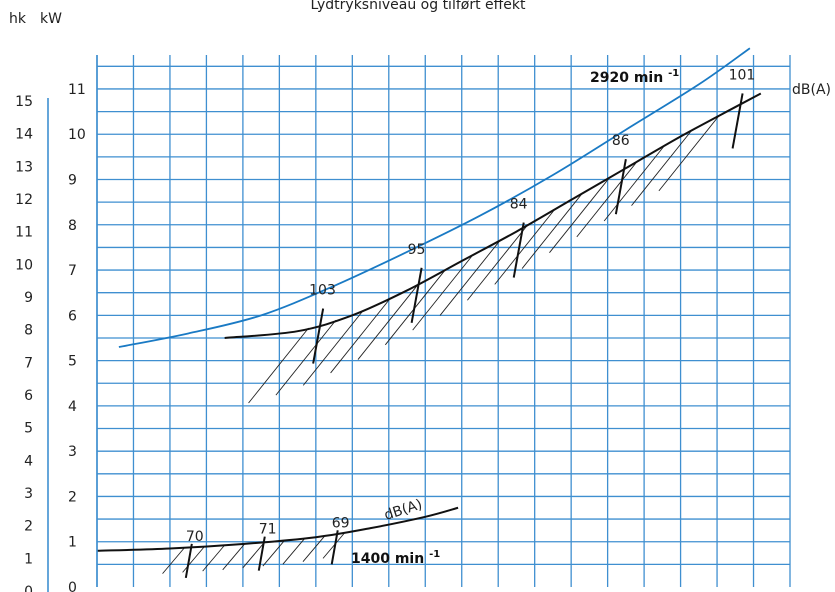  What do you see at coordinates (519, 205) in the screenshot?
I see `noise-marker-label: 84` at bounding box center [519, 205].